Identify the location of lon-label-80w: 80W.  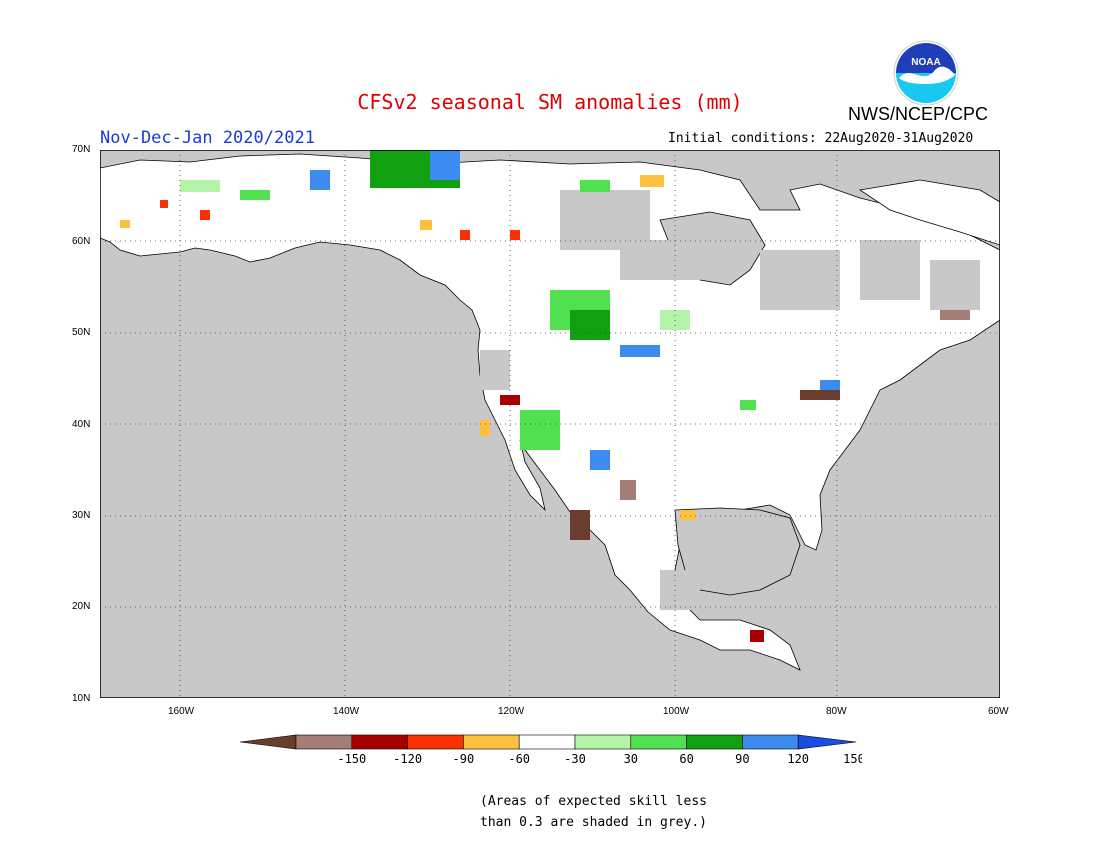
(836, 711).